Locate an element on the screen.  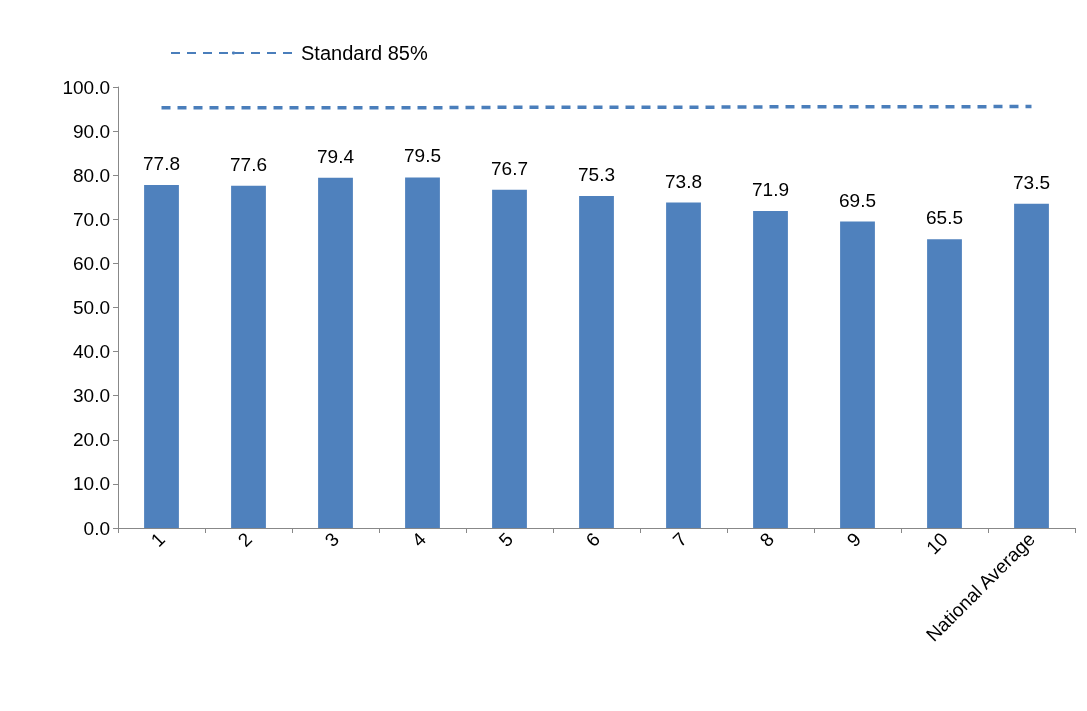
data-label: 65.5 is located at coordinates (944, 218).